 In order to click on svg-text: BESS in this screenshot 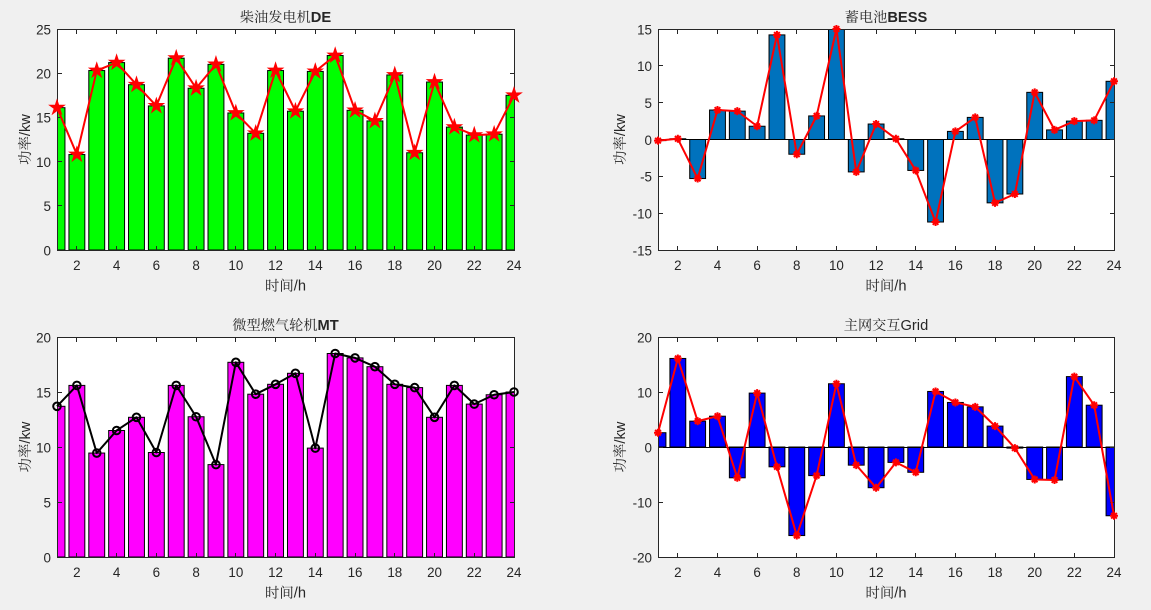, I will do `click(907, 18)`.